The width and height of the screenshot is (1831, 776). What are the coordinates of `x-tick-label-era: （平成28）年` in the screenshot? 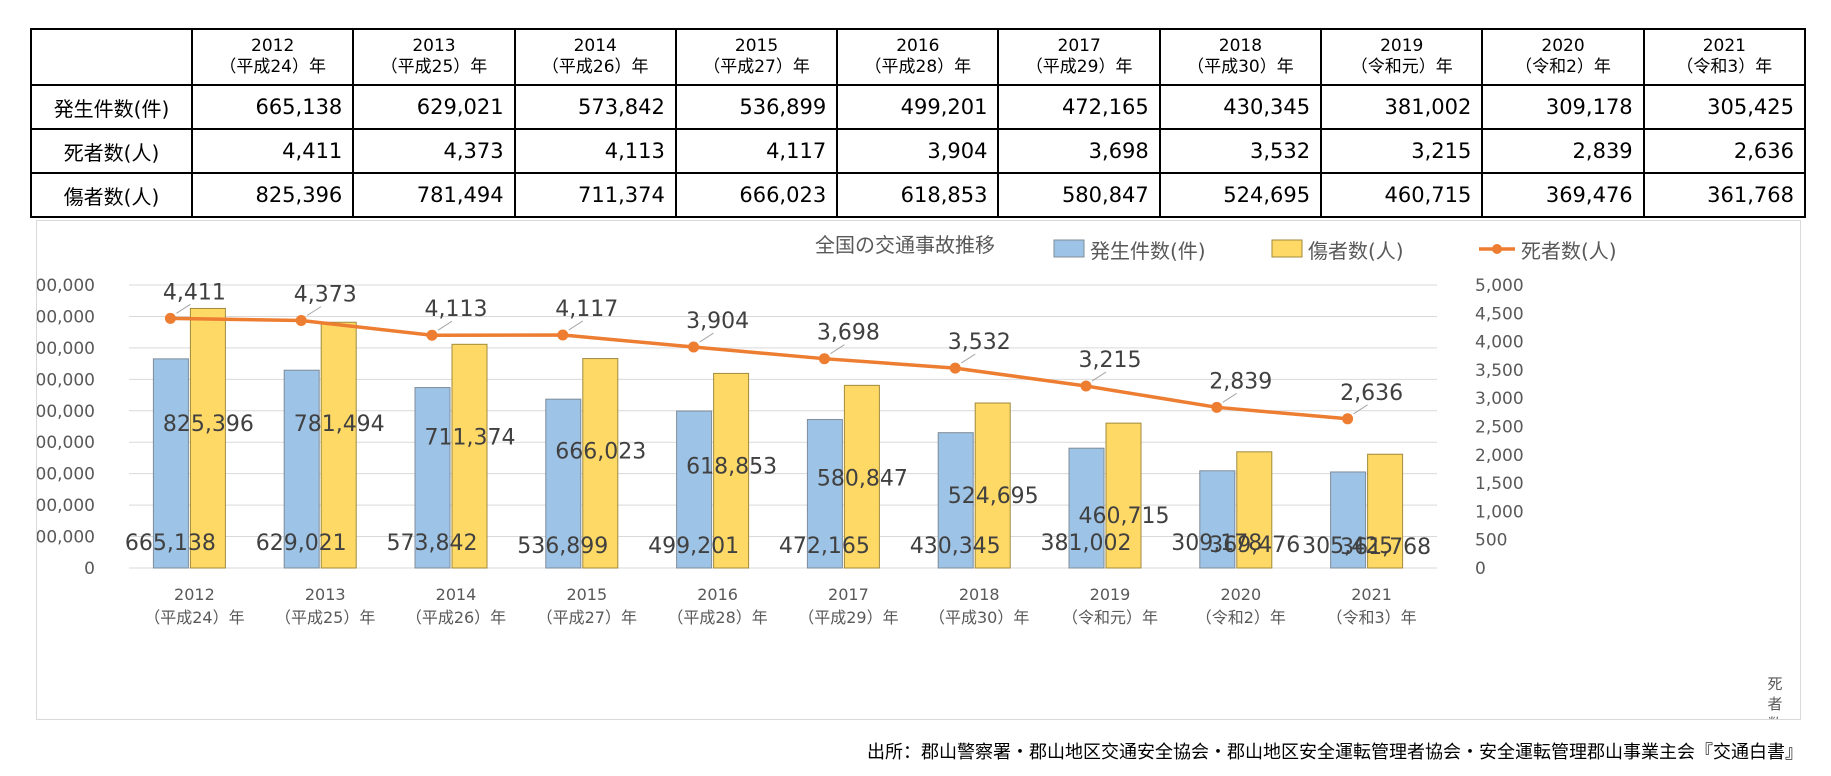 It's located at (717, 617).